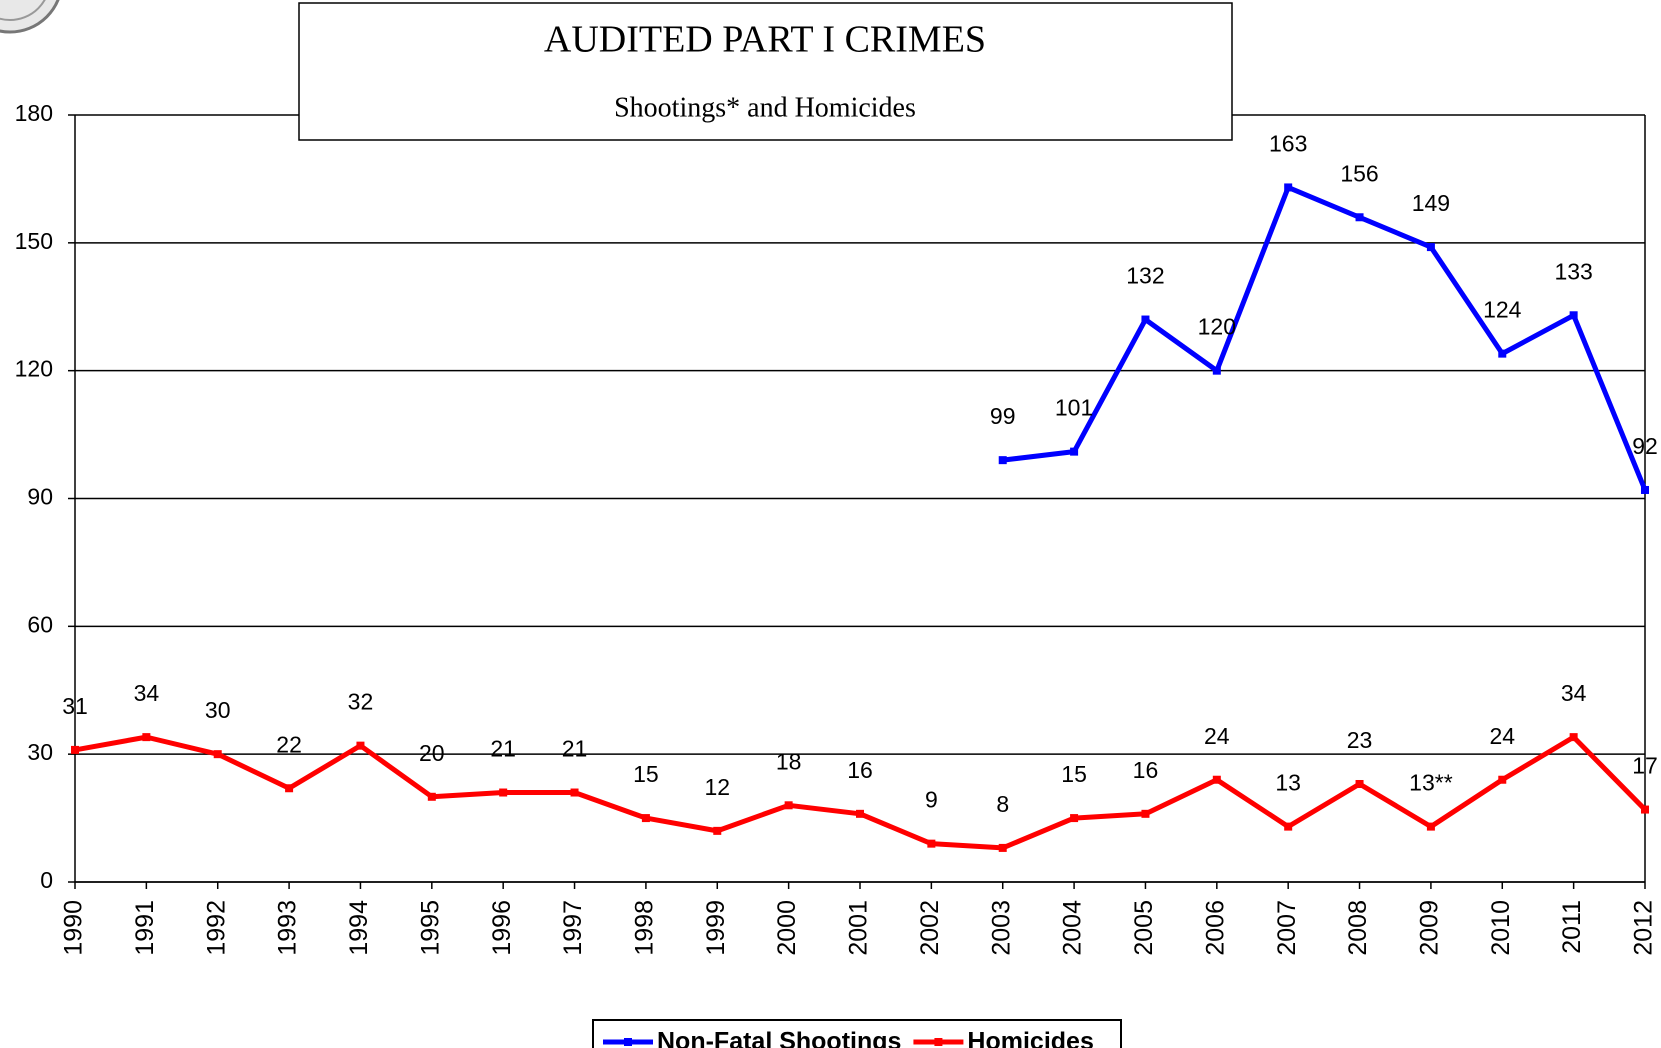 This screenshot has height=1048, width=1661. What do you see at coordinates (1502, 310) in the screenshot?
I see `data-label: 124` at bounding box center [1502, 310].